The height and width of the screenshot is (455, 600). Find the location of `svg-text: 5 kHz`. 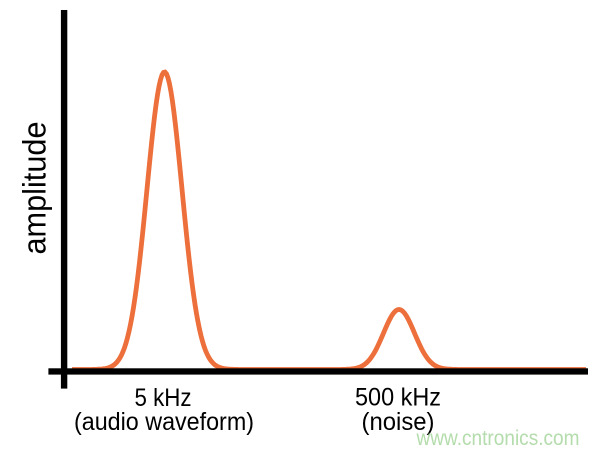

svg-text: 5 kHz is located at coordinates (163, 398).